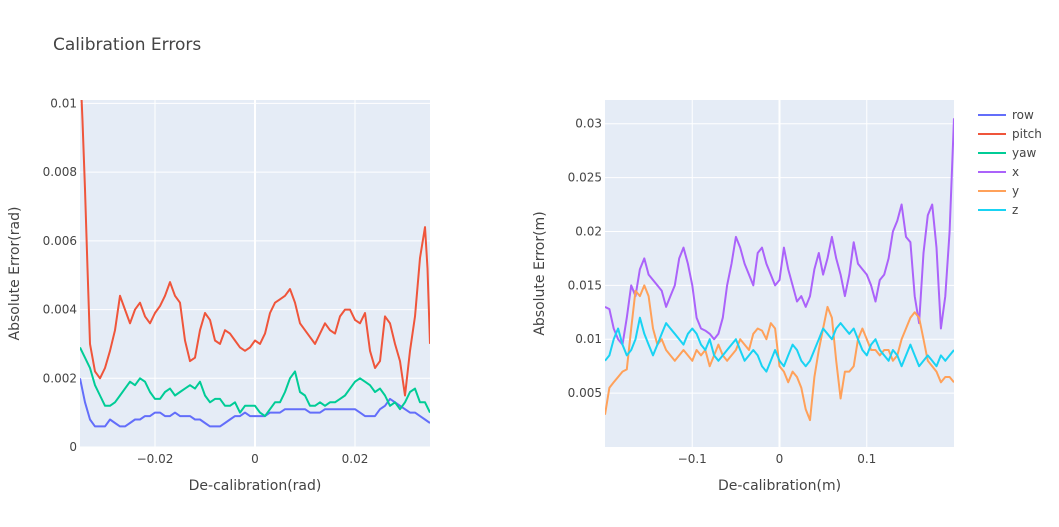 This screenshot has height=527, width=1059. What do you see at coordinates (15, 274) in the screenshot?
I see `y-axis-title: Absolute Error(rad)` at bounding box center [15, 274].